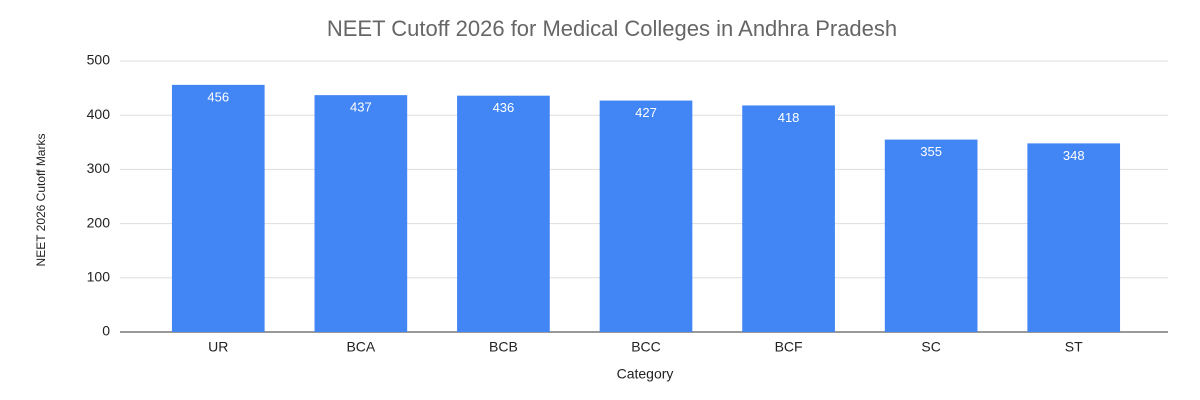 This screenshot has width=1200, height=400. I want to click on x-tick-label: BCB, so click(503, 347).